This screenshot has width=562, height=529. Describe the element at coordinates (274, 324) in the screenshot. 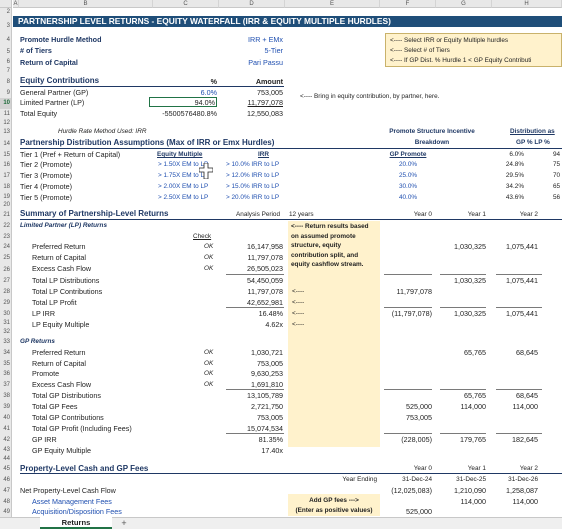

I see `lp-row-total: 4.62x` at that location.